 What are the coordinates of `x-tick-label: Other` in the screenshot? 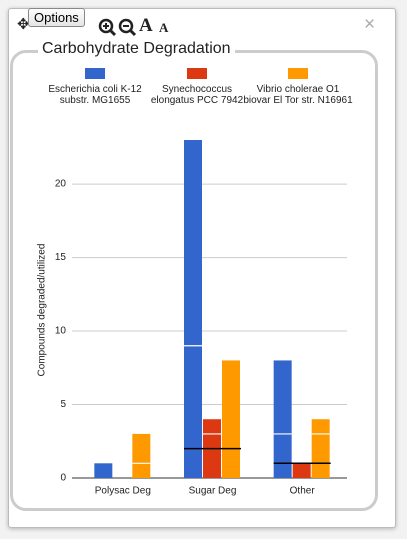 It's located at (303, 491).